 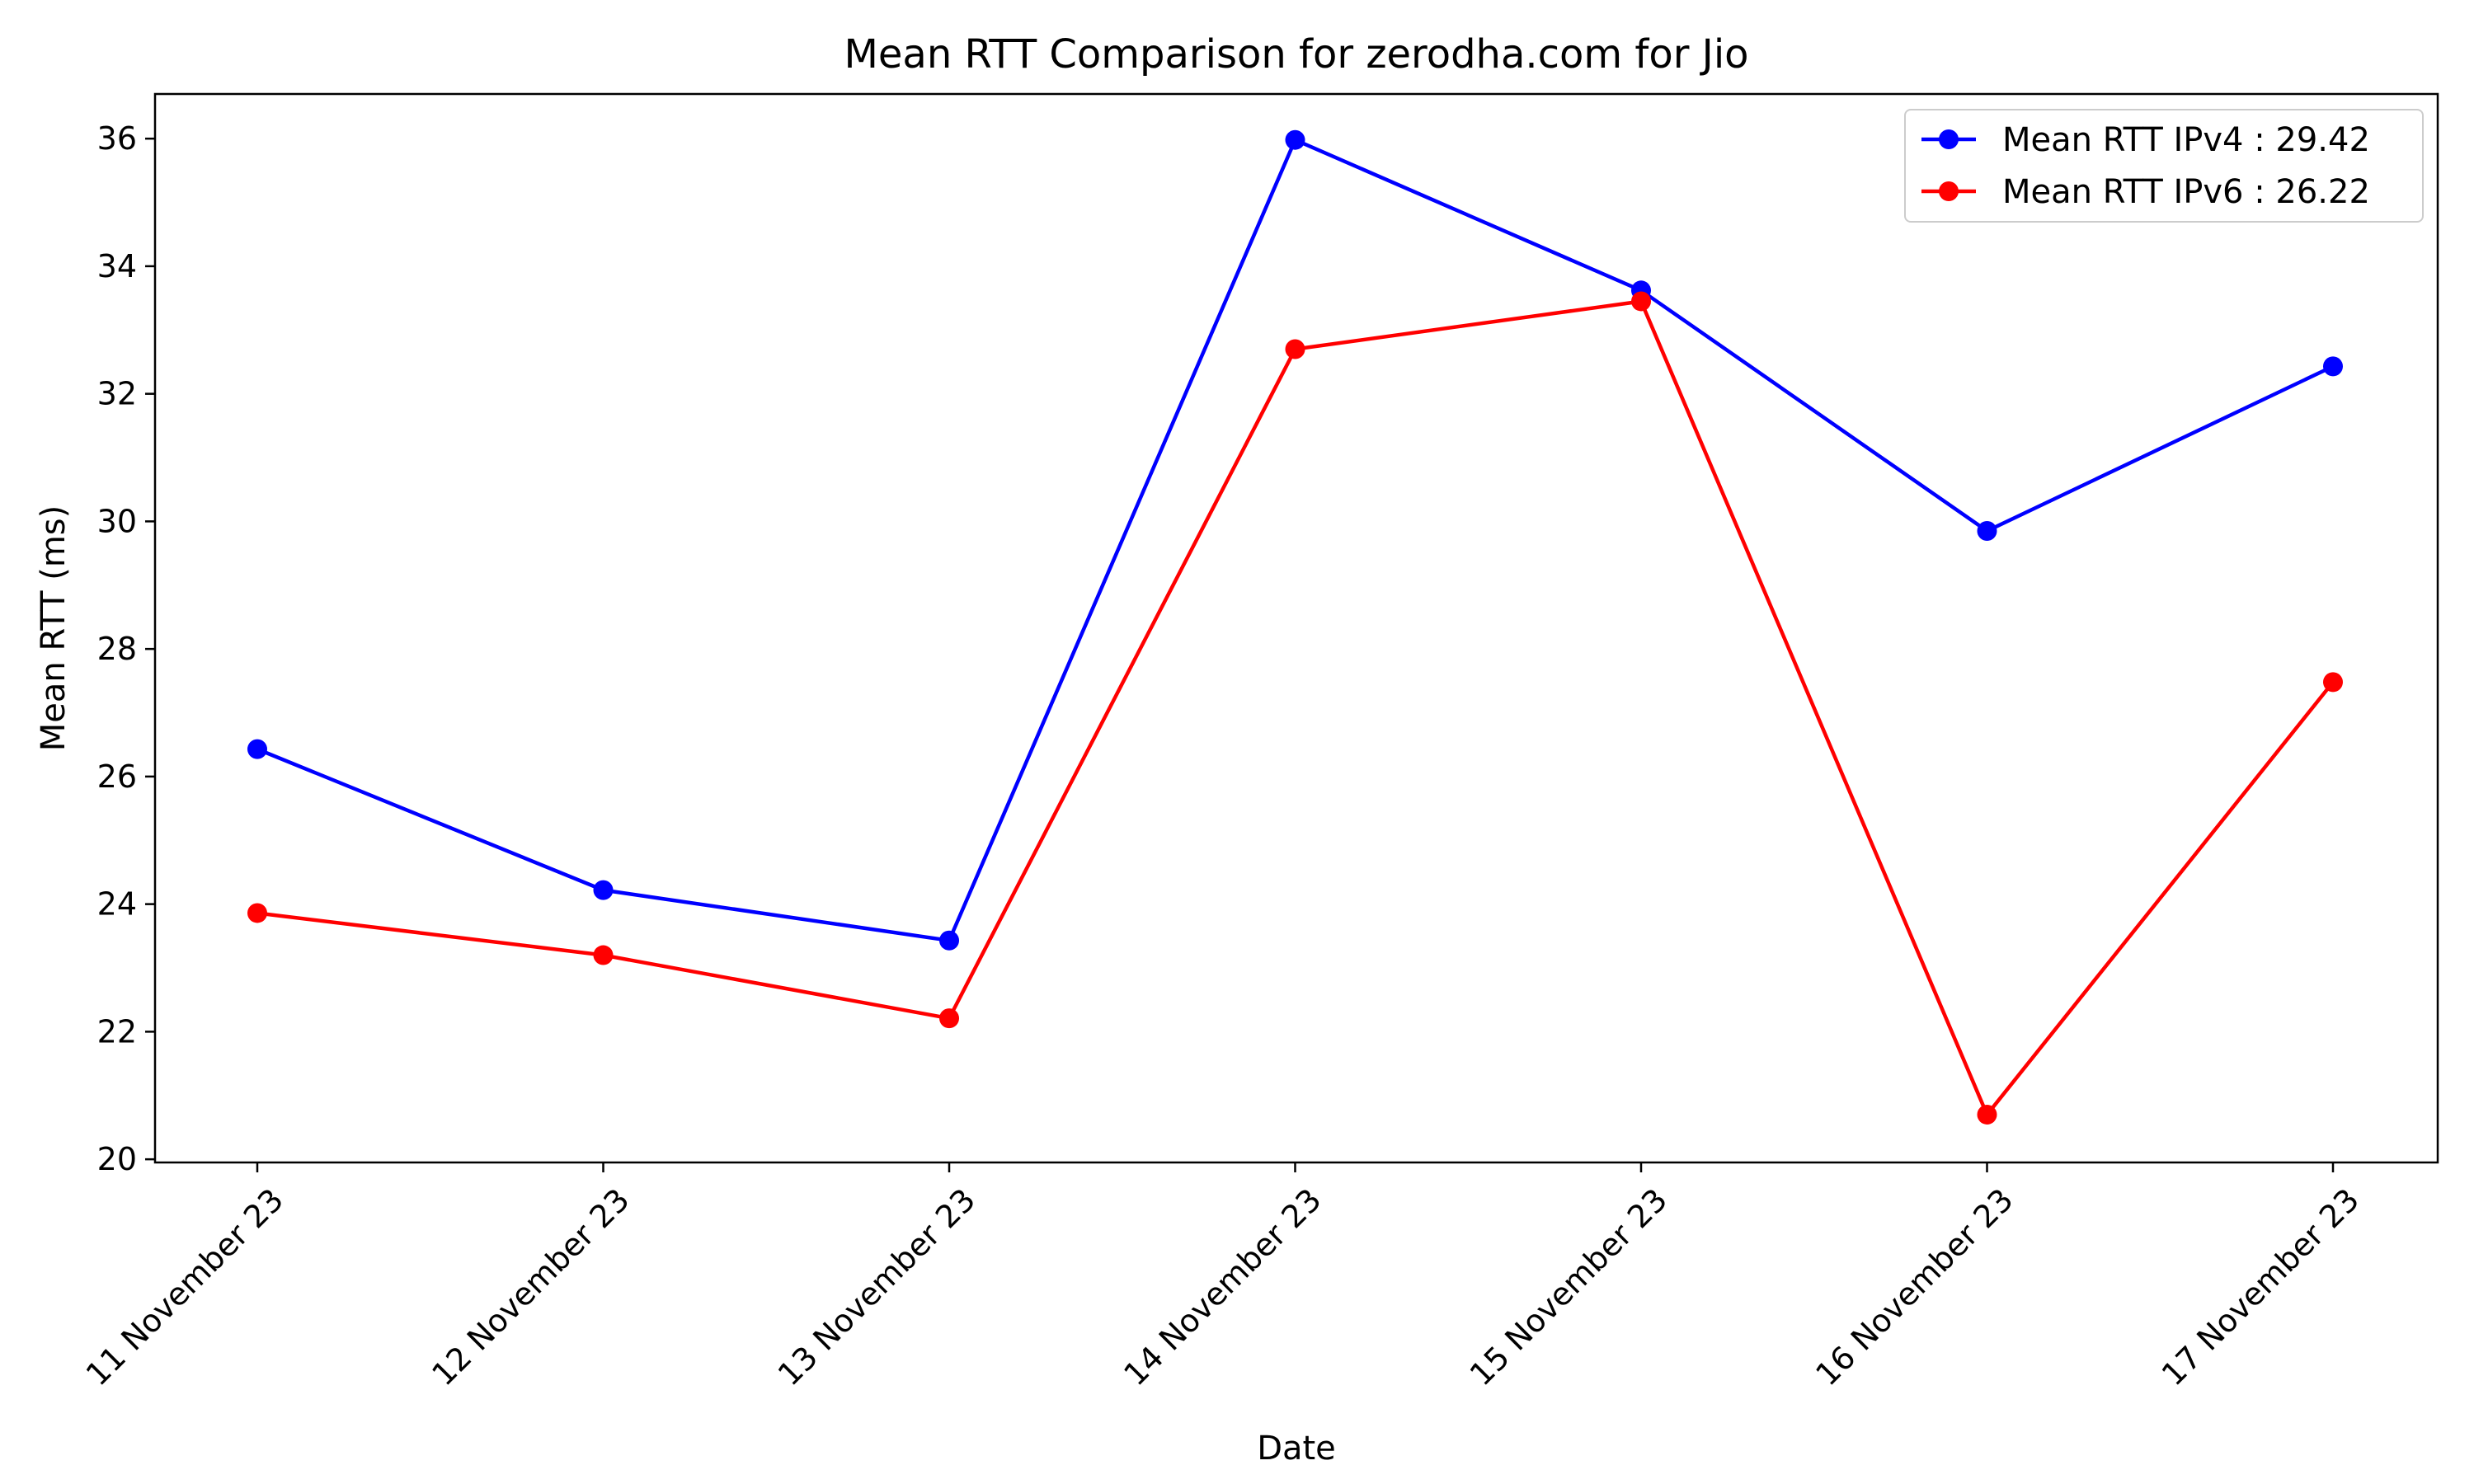 What do you see at coordinates (117, 138) in the screenshot?
I see `y-tick-label: 36` at bounding box center [117, 138].